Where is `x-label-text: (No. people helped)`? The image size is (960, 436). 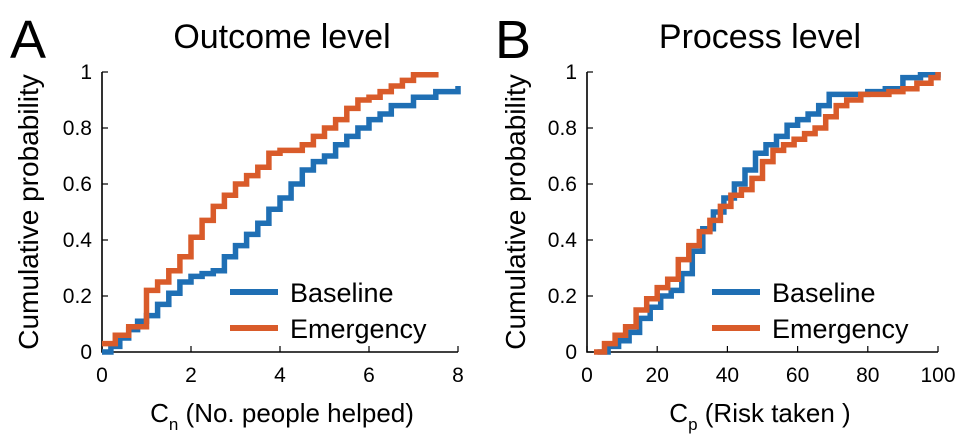 x-label-text: (No. people helped) is located at coordinates (296, 413).